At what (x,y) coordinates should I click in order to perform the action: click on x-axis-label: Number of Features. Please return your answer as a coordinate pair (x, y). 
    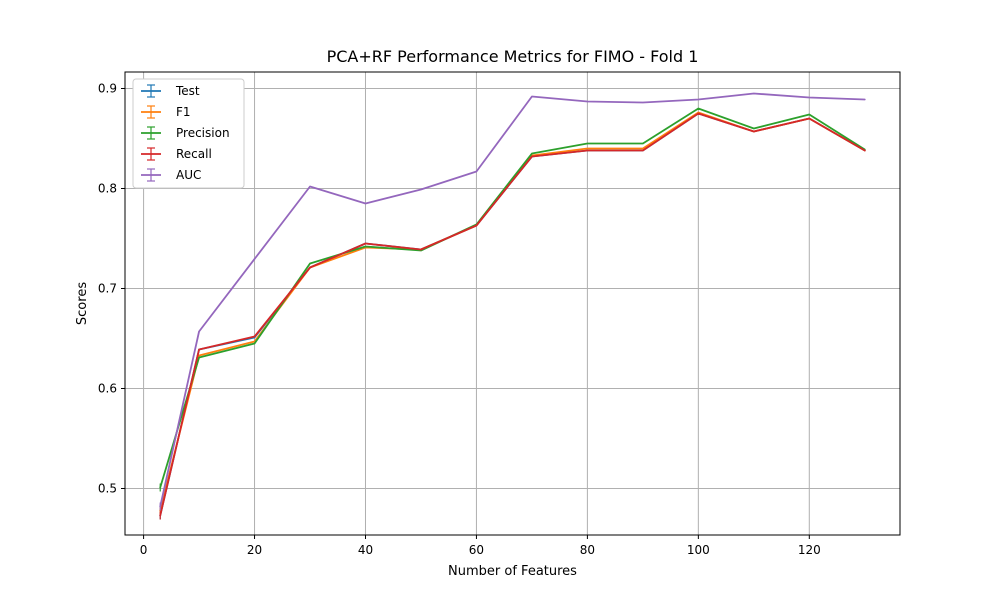
    Looking at the image, I should click on (512, 571).